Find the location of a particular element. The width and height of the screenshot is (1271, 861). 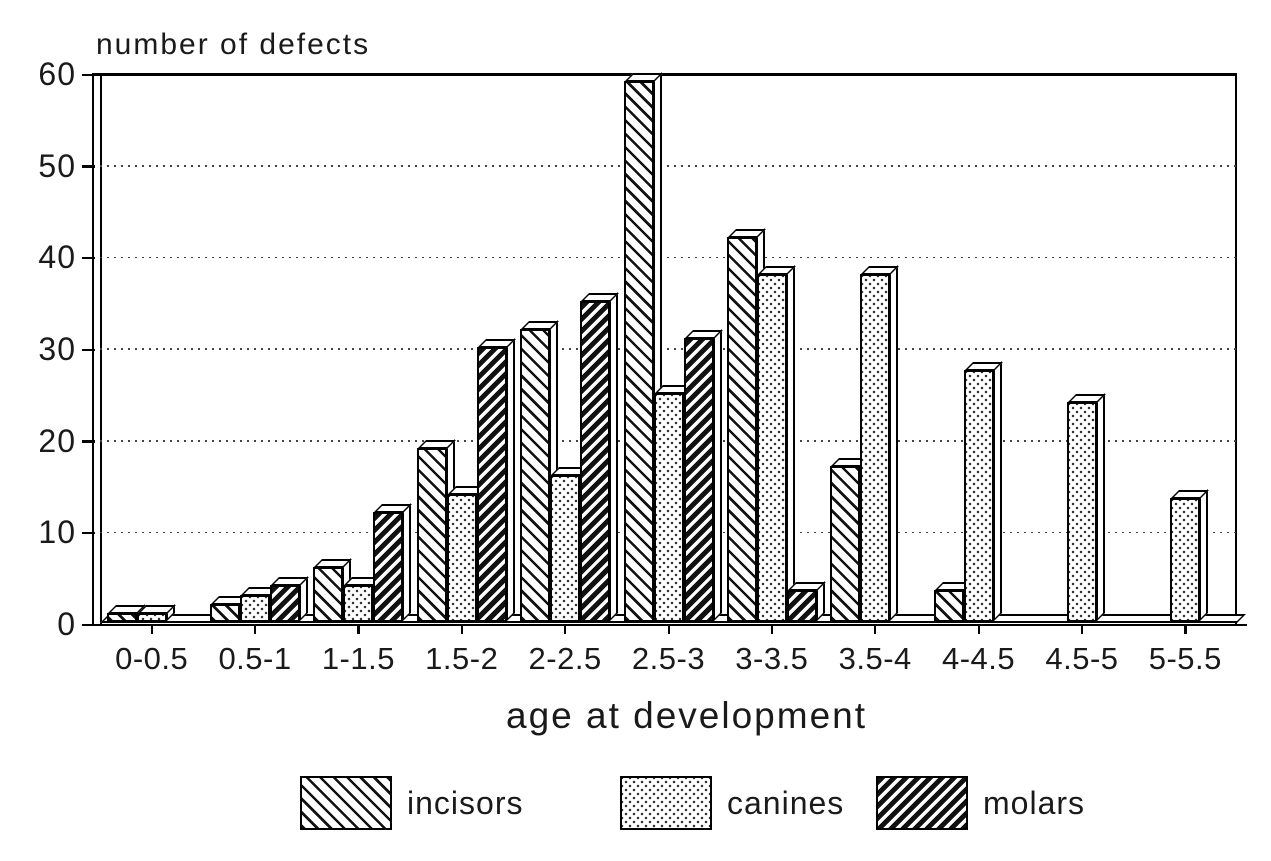

x-tick-label-0: 0-0.5 is located at coordinates (152, 658).